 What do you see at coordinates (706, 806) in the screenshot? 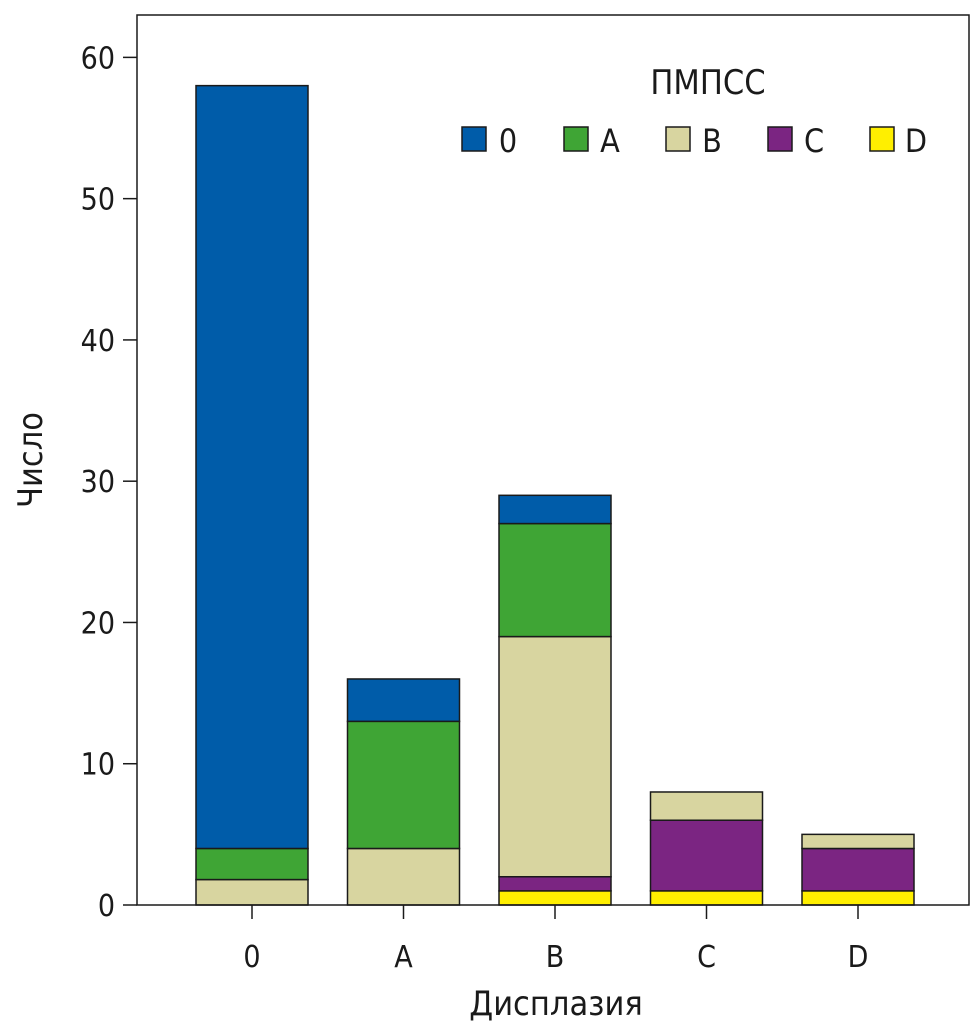
I see `bar-segment-C-B` at bounding box center [706, 806].